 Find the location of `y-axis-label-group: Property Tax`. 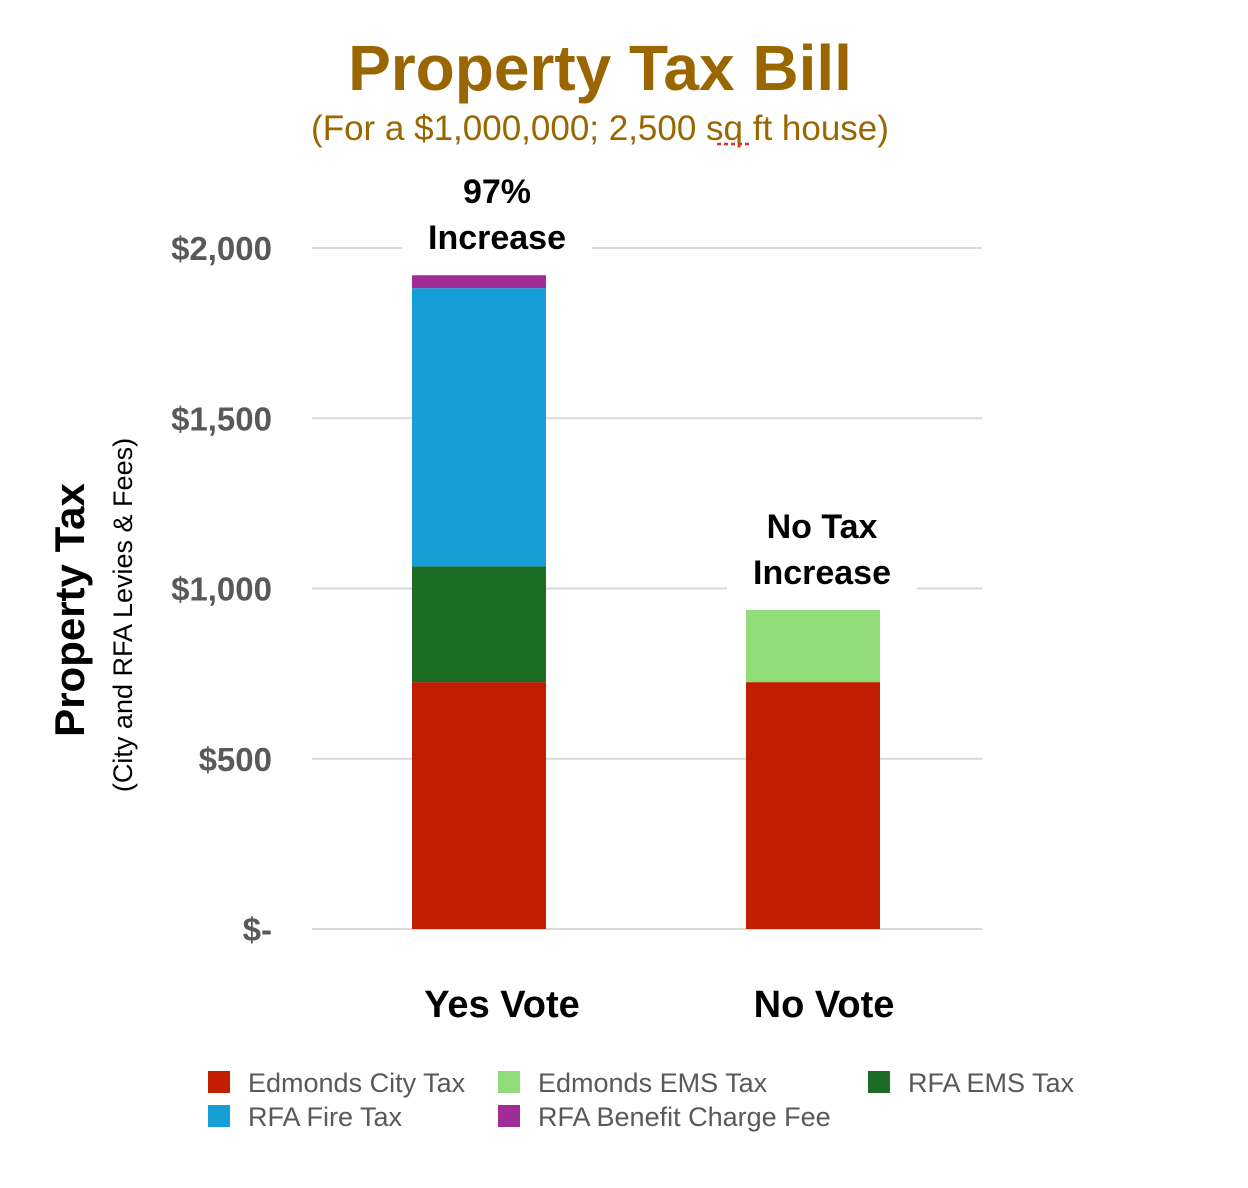

y-axis-label-group: Property Tax is located at coordinates (69, 610).